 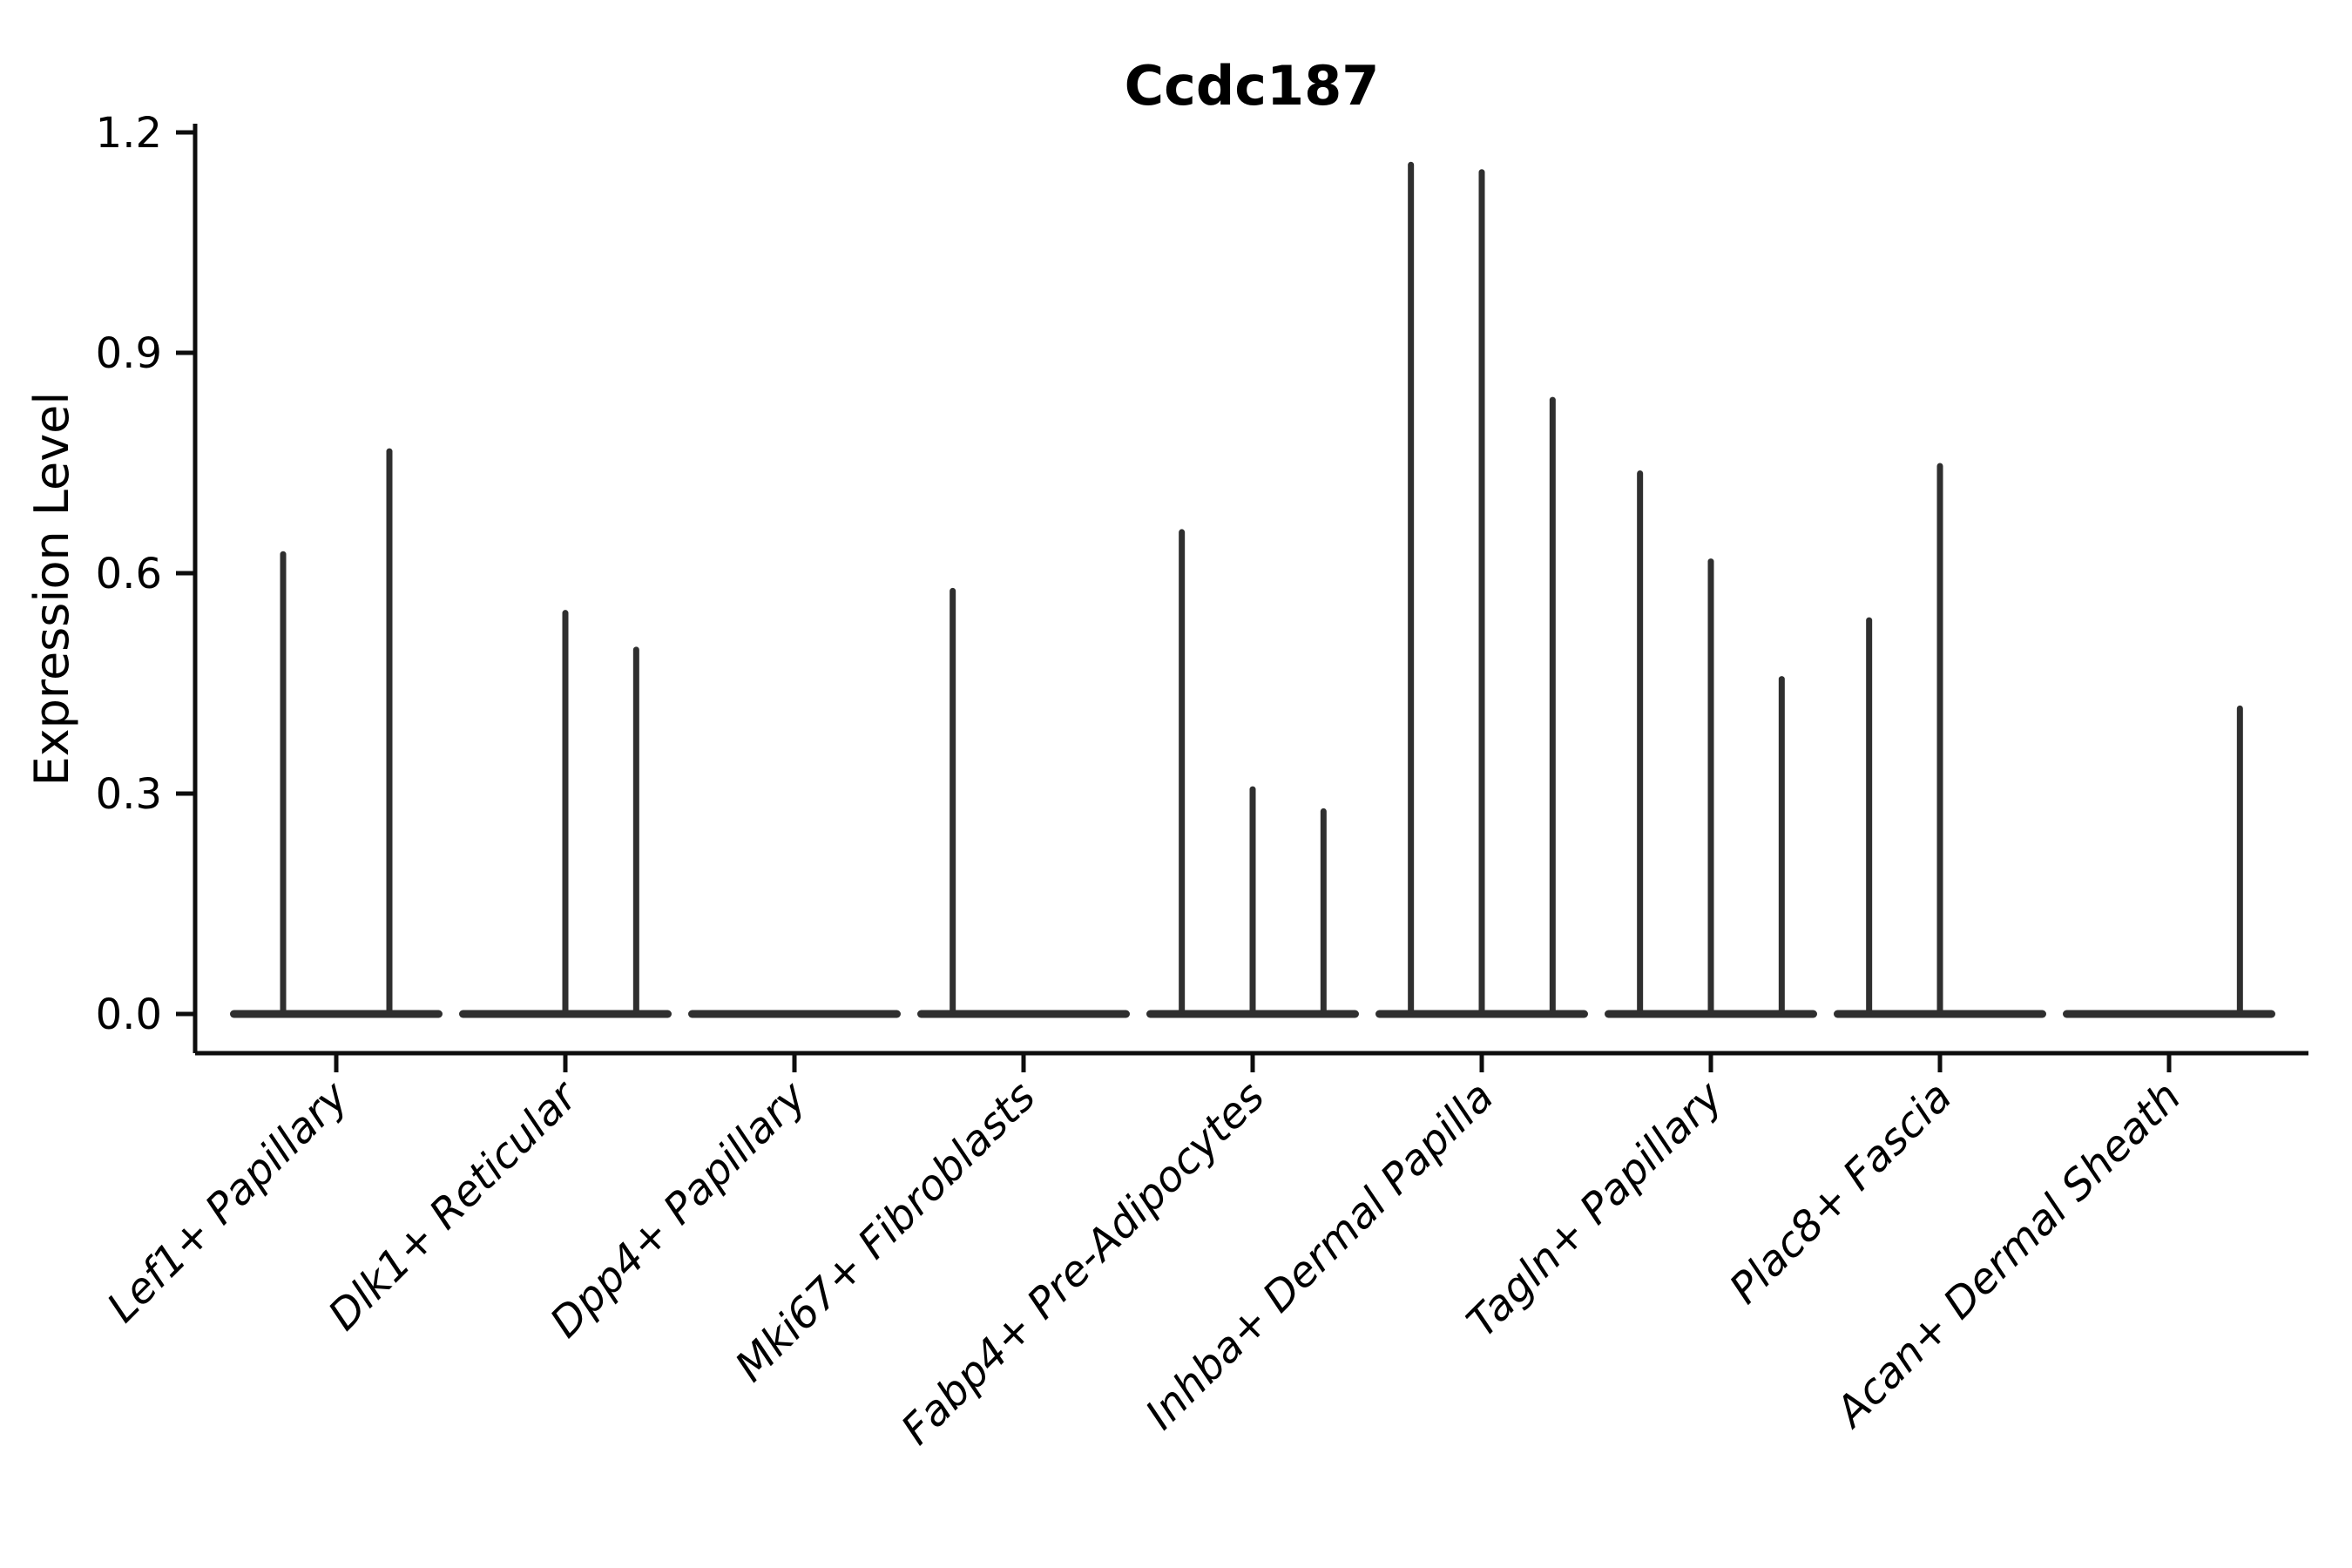 I want to click on y-tick-label: 0.3, so click(x=129, y=795).